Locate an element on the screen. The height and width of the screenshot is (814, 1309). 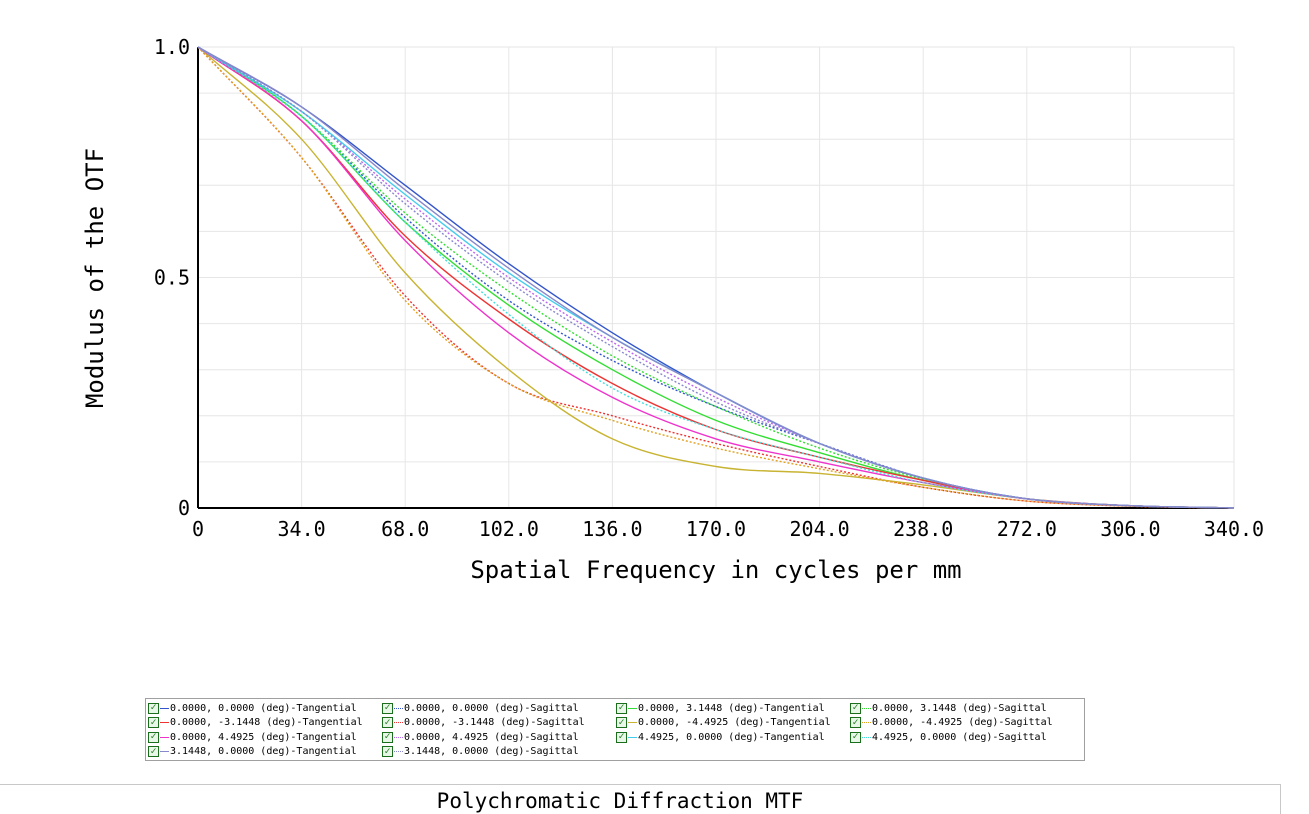
legend-item: ✓ 0.0000, 3.1448 (deg)-Tangential is located at coordinates (720, 708).